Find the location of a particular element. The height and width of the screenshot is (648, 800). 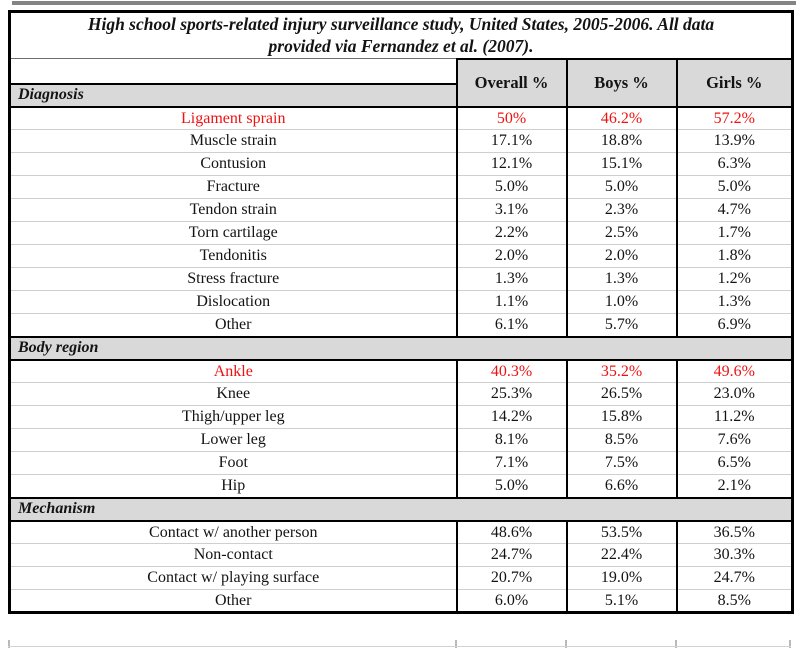

value-cell: 53.5% is located at coordinates (621, 532).